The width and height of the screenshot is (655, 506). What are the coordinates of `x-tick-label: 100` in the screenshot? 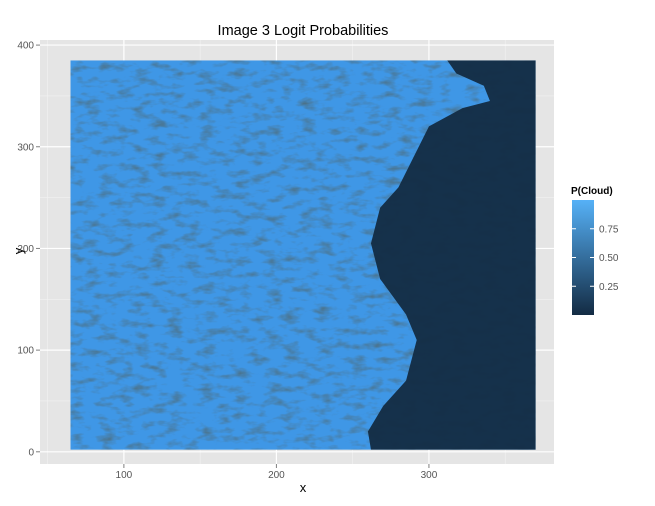 It's located at (124, 475).